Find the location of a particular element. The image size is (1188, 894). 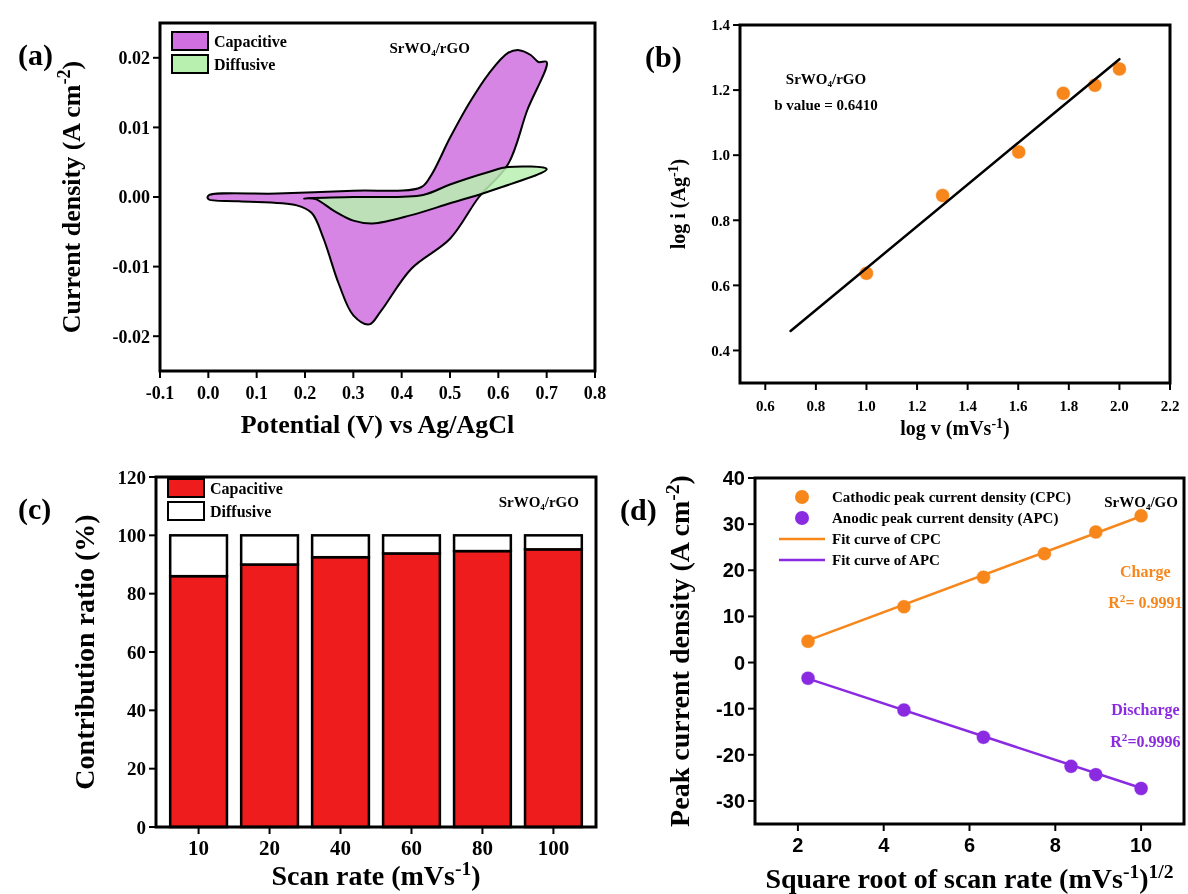

y-tick-label: 0.00 is located at coordinates (134, 197).